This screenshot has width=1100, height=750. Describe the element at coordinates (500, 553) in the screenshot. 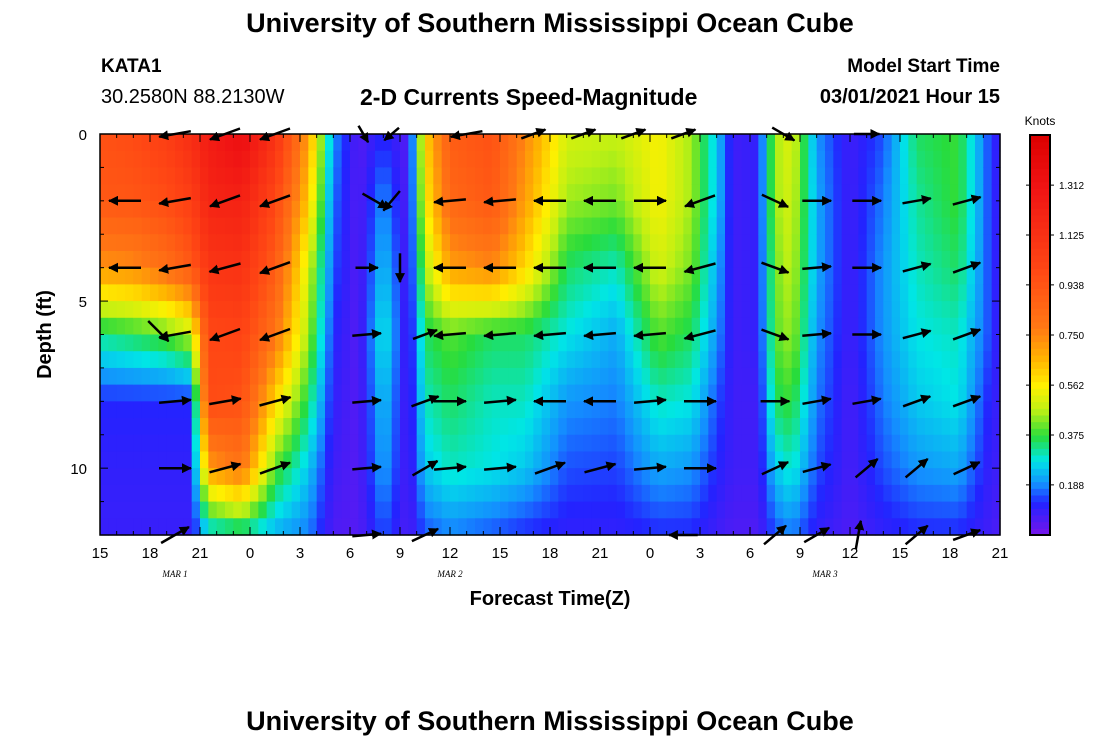

I see `x-tick-label: 15` at that location.